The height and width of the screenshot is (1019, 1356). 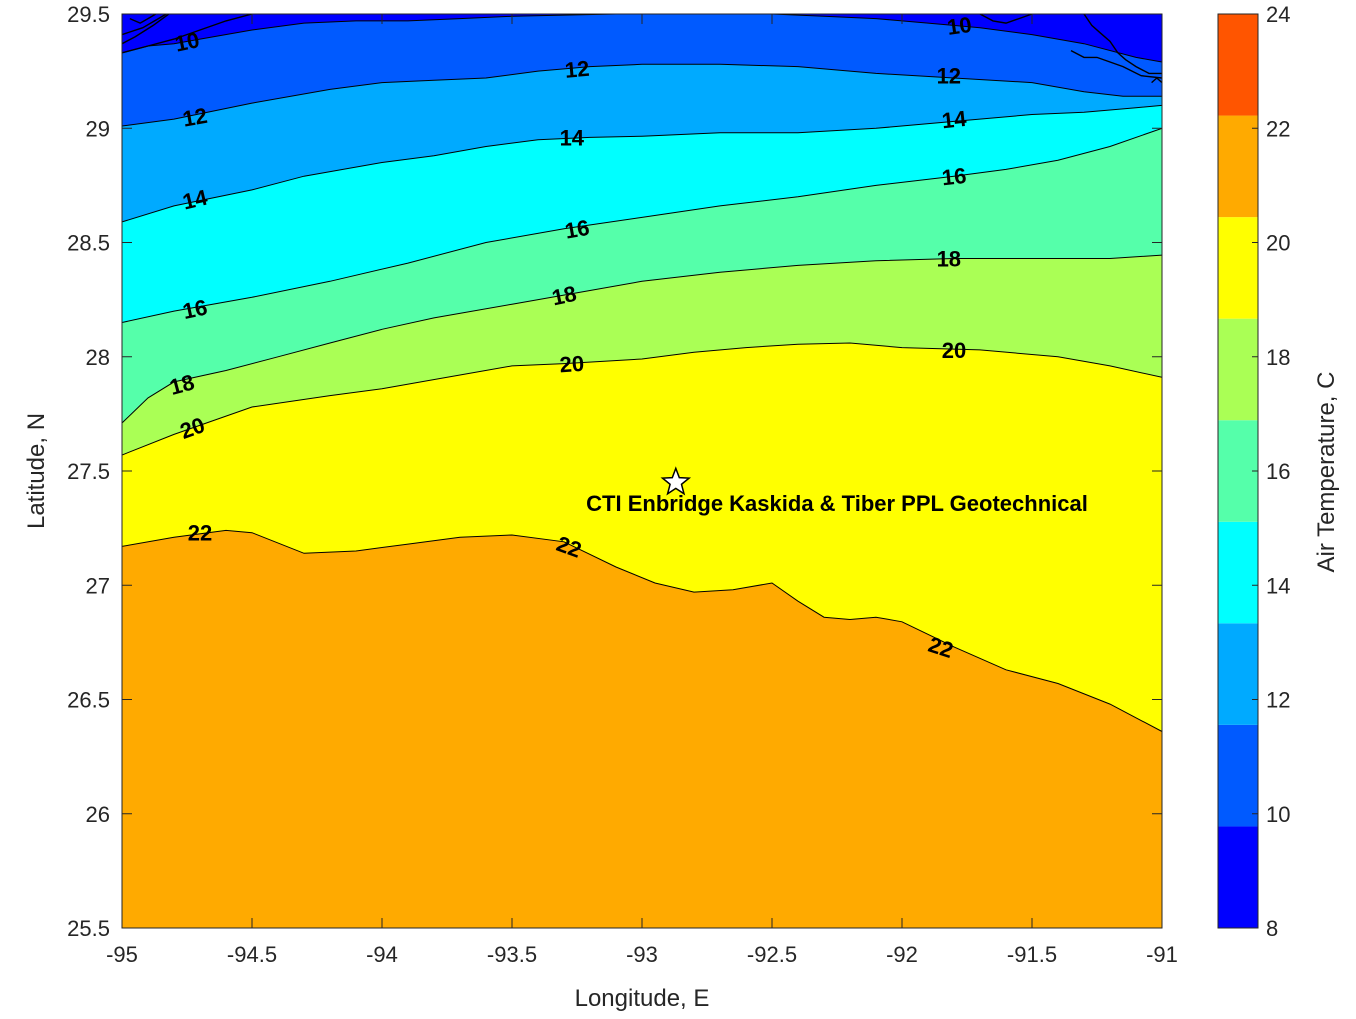 I want to click on colorbar-tick-label: 14, so click(x=1278, y=585).